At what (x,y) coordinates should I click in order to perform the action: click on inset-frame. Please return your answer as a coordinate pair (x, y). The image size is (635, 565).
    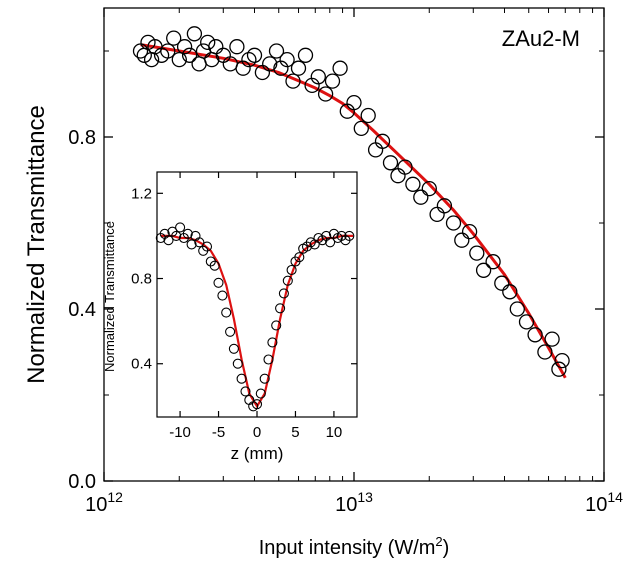
    Looking at the image, I should click on (257, 294).